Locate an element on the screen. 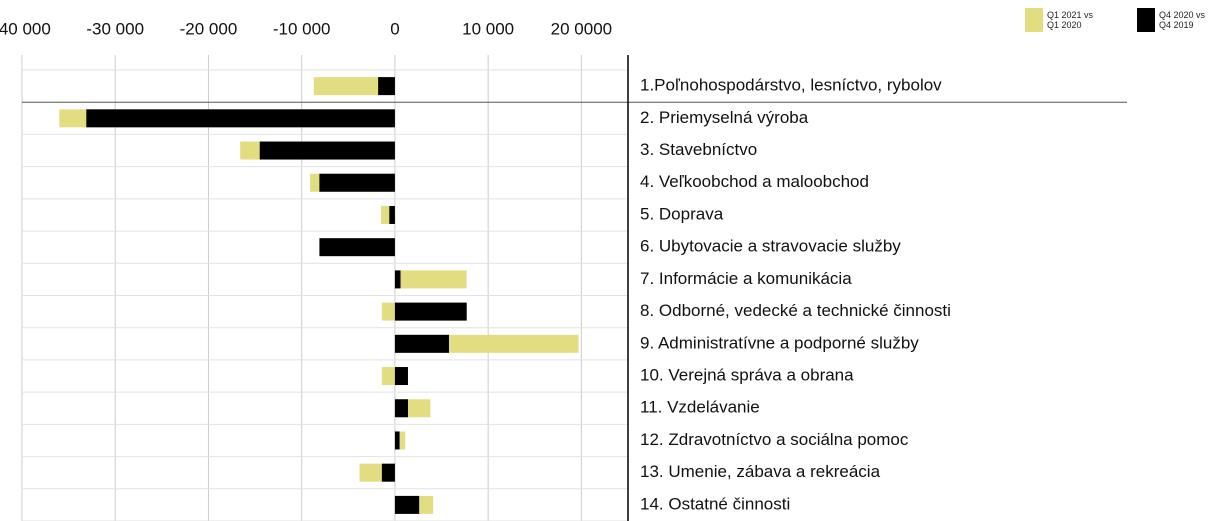  legend-label: Q4 2020 vs Q4 2019 is located at coordinates (1182, 20).